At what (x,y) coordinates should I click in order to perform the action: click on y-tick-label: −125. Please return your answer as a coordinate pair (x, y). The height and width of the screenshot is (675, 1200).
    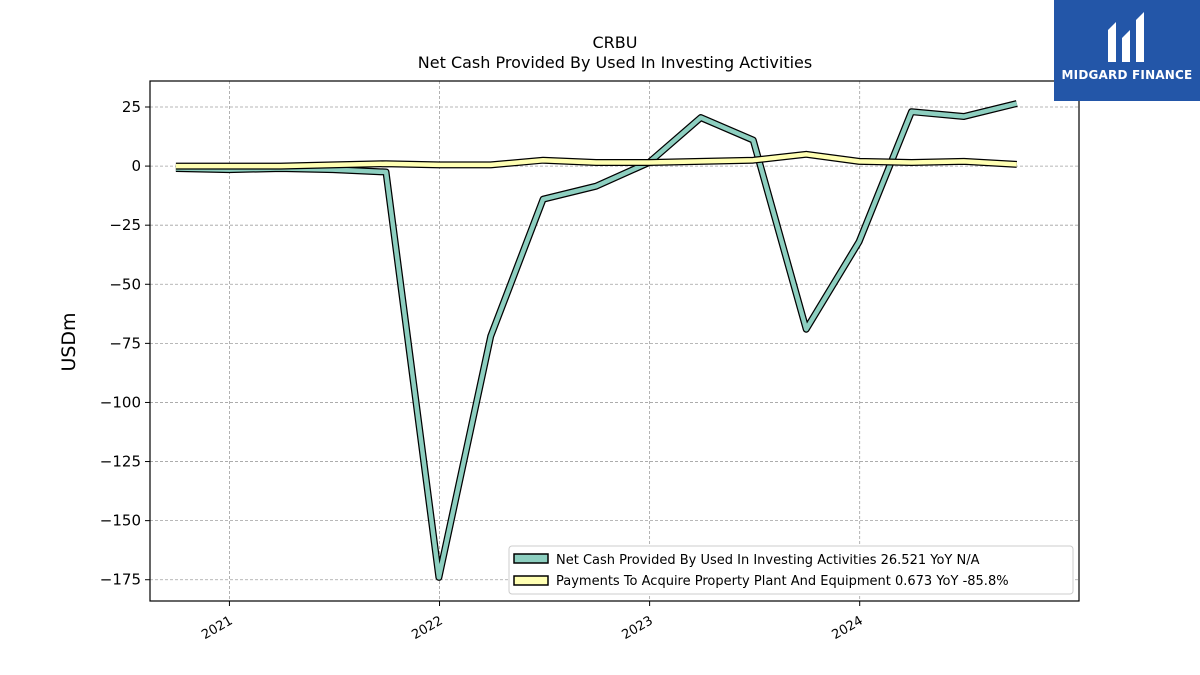
    Looking at the image, I should click on (120, 462).